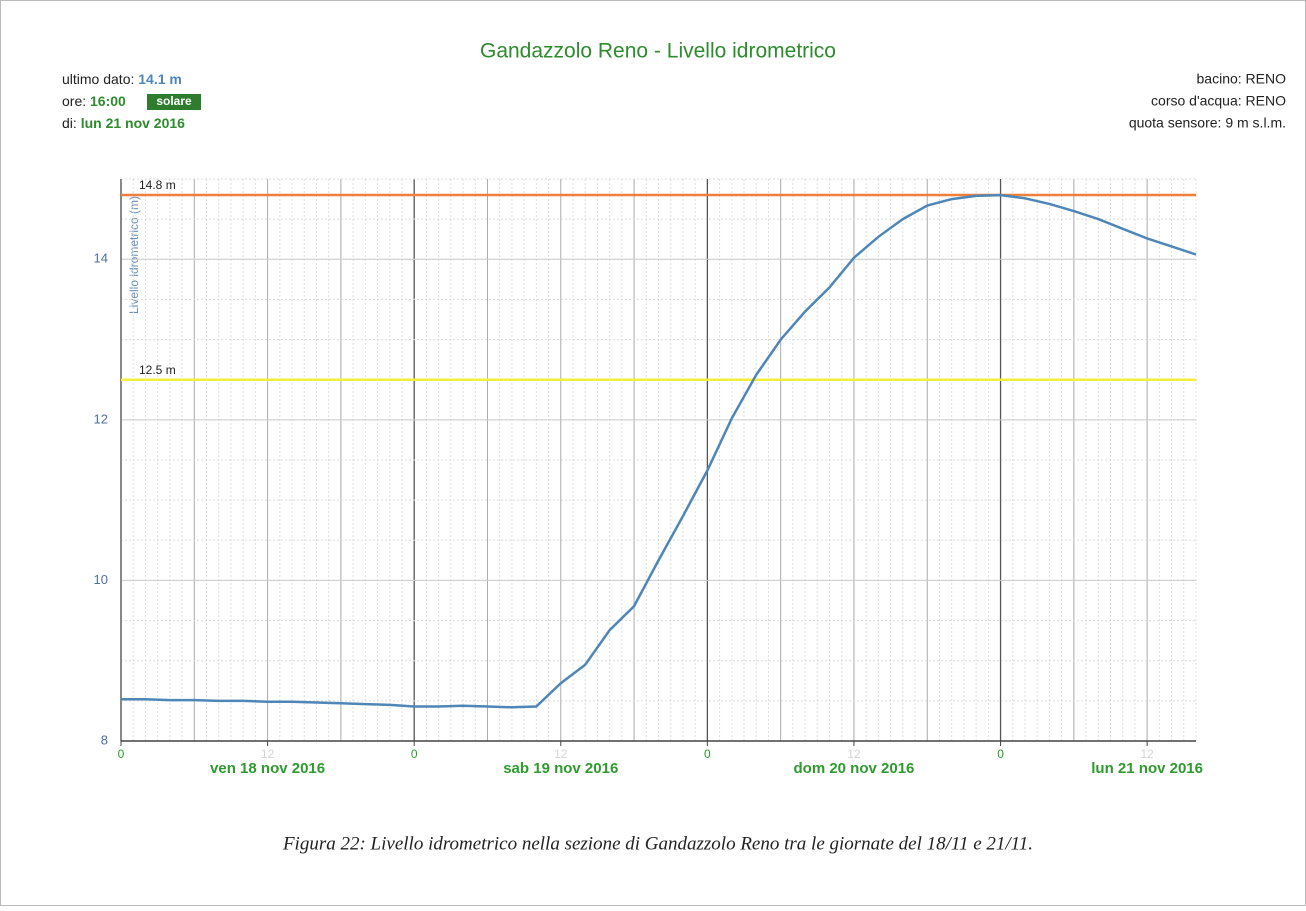  I want to click on y-tick-label: 10, so click(101, 579).